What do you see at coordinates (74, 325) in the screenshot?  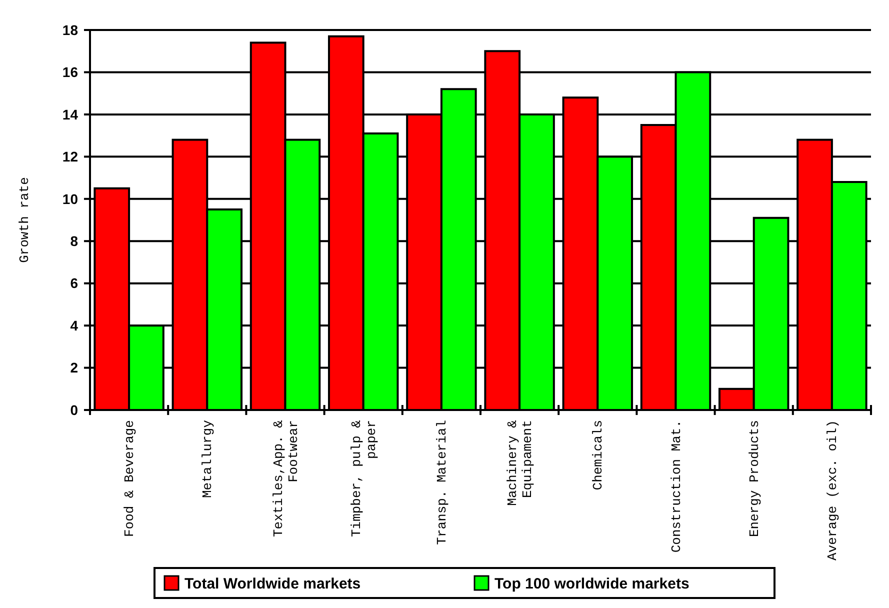 I see `y-tick-label: 4` at bounding box center [74, 325].